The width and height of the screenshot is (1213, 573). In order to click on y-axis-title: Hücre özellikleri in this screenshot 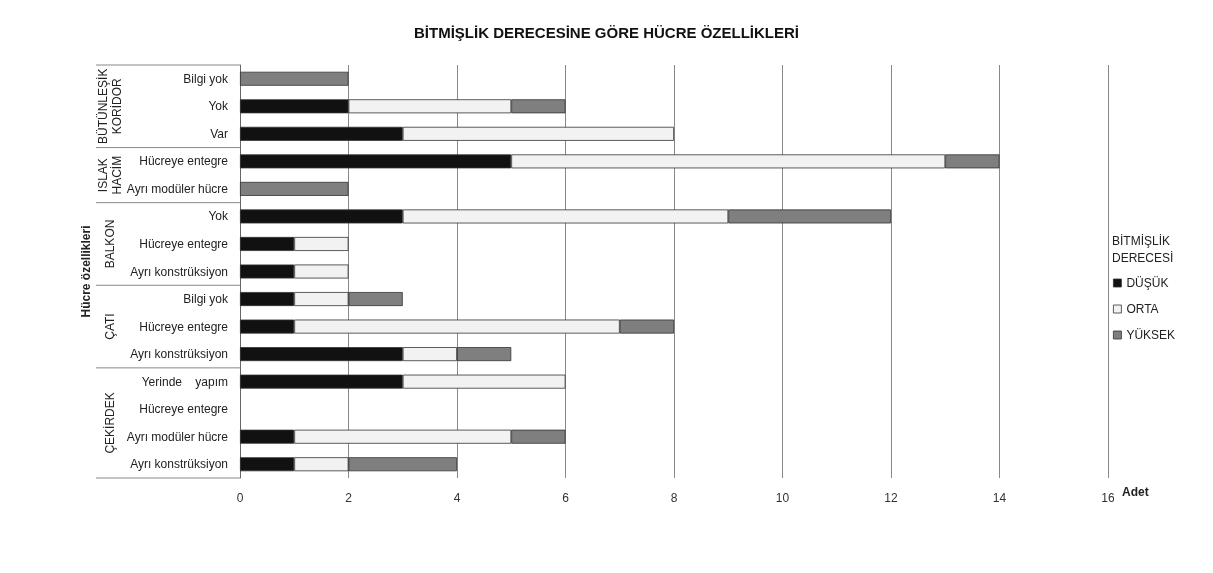, I will do `click(86, 271)`.